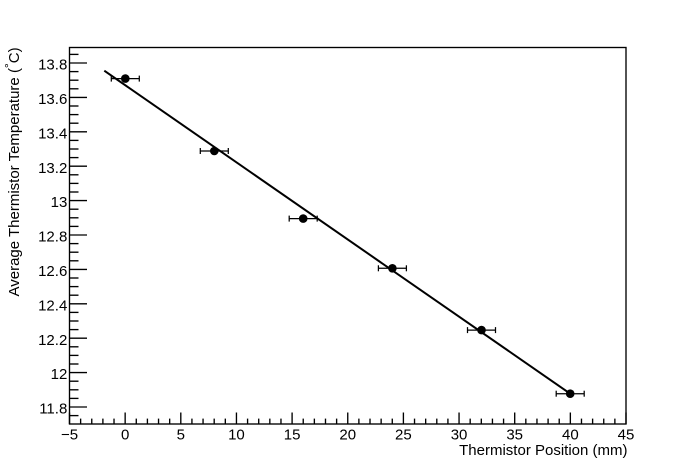 Image resolution: width=696 pixels, height=472 pixels. What do you see at coordinates (181, 435) in the screenshot?
I see `svg-text: 5` at bounding box center [181, 435].